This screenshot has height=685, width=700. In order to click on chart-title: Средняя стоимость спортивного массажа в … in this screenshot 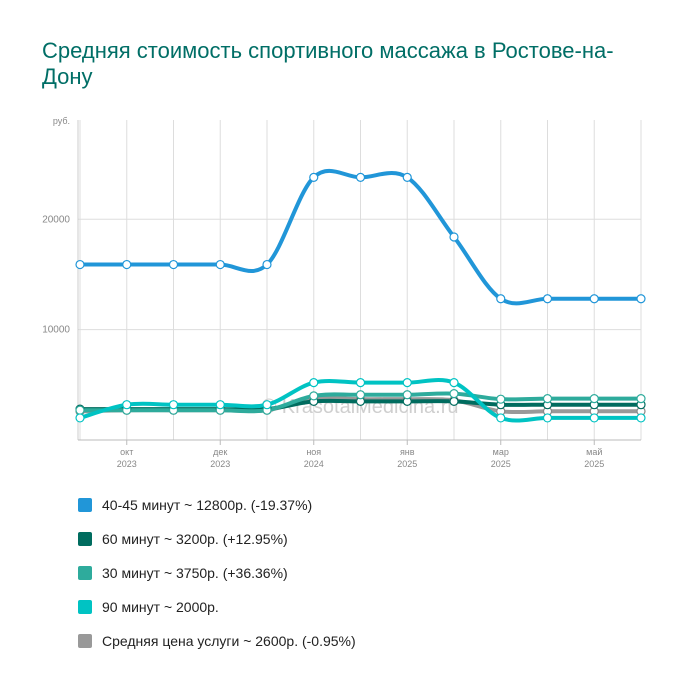, I will do `click(328, 63)`.